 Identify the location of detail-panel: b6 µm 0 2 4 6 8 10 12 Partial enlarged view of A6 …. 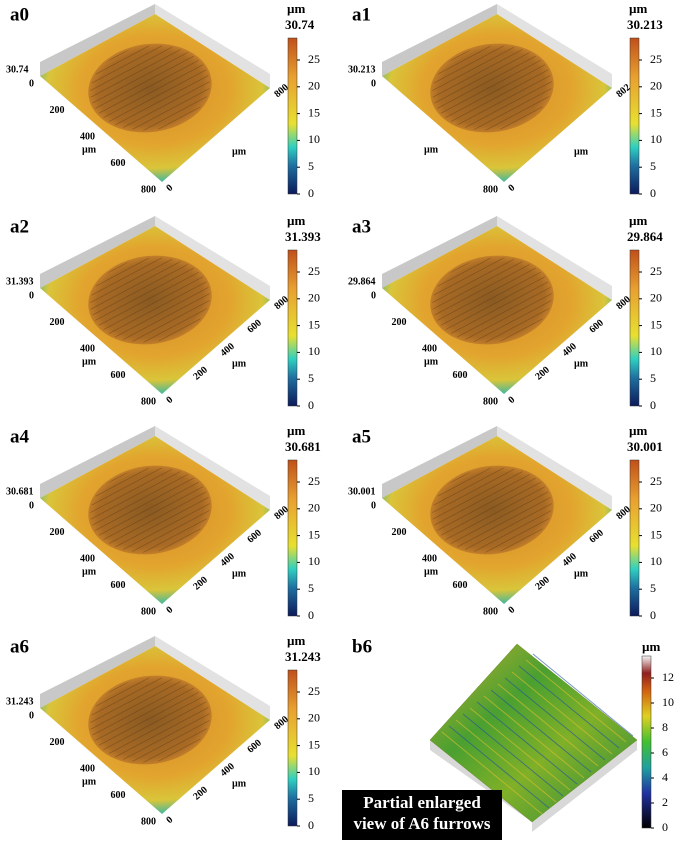
(508, 738).